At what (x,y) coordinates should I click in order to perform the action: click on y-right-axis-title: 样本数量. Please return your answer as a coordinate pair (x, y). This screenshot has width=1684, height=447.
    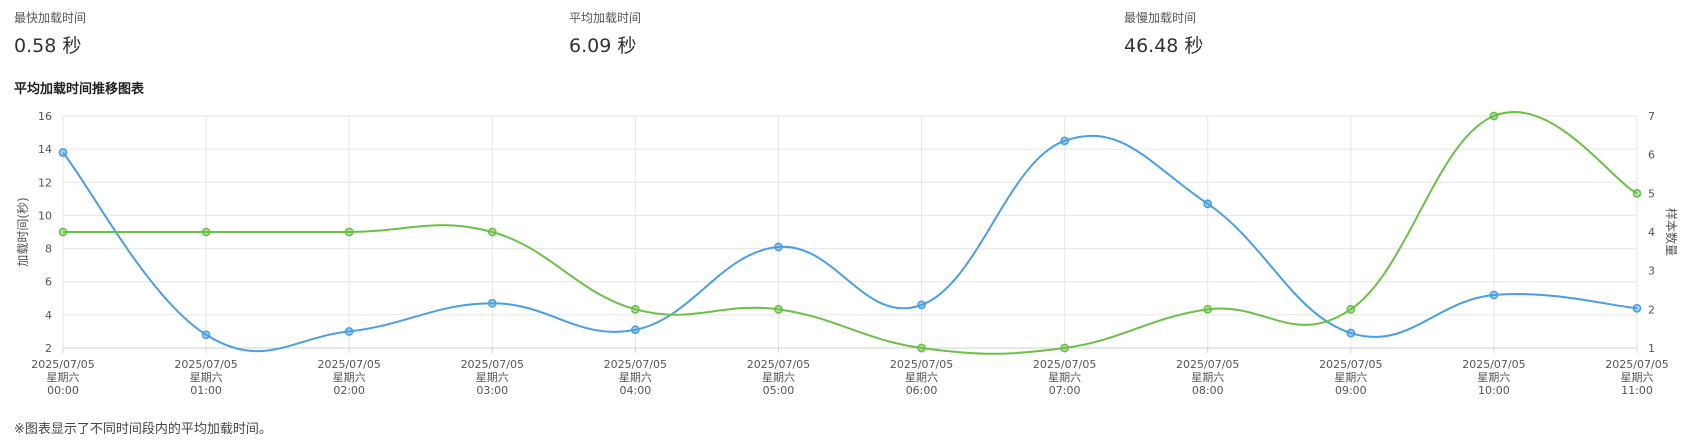
    Looking at the image, I should click on (1671, 232).